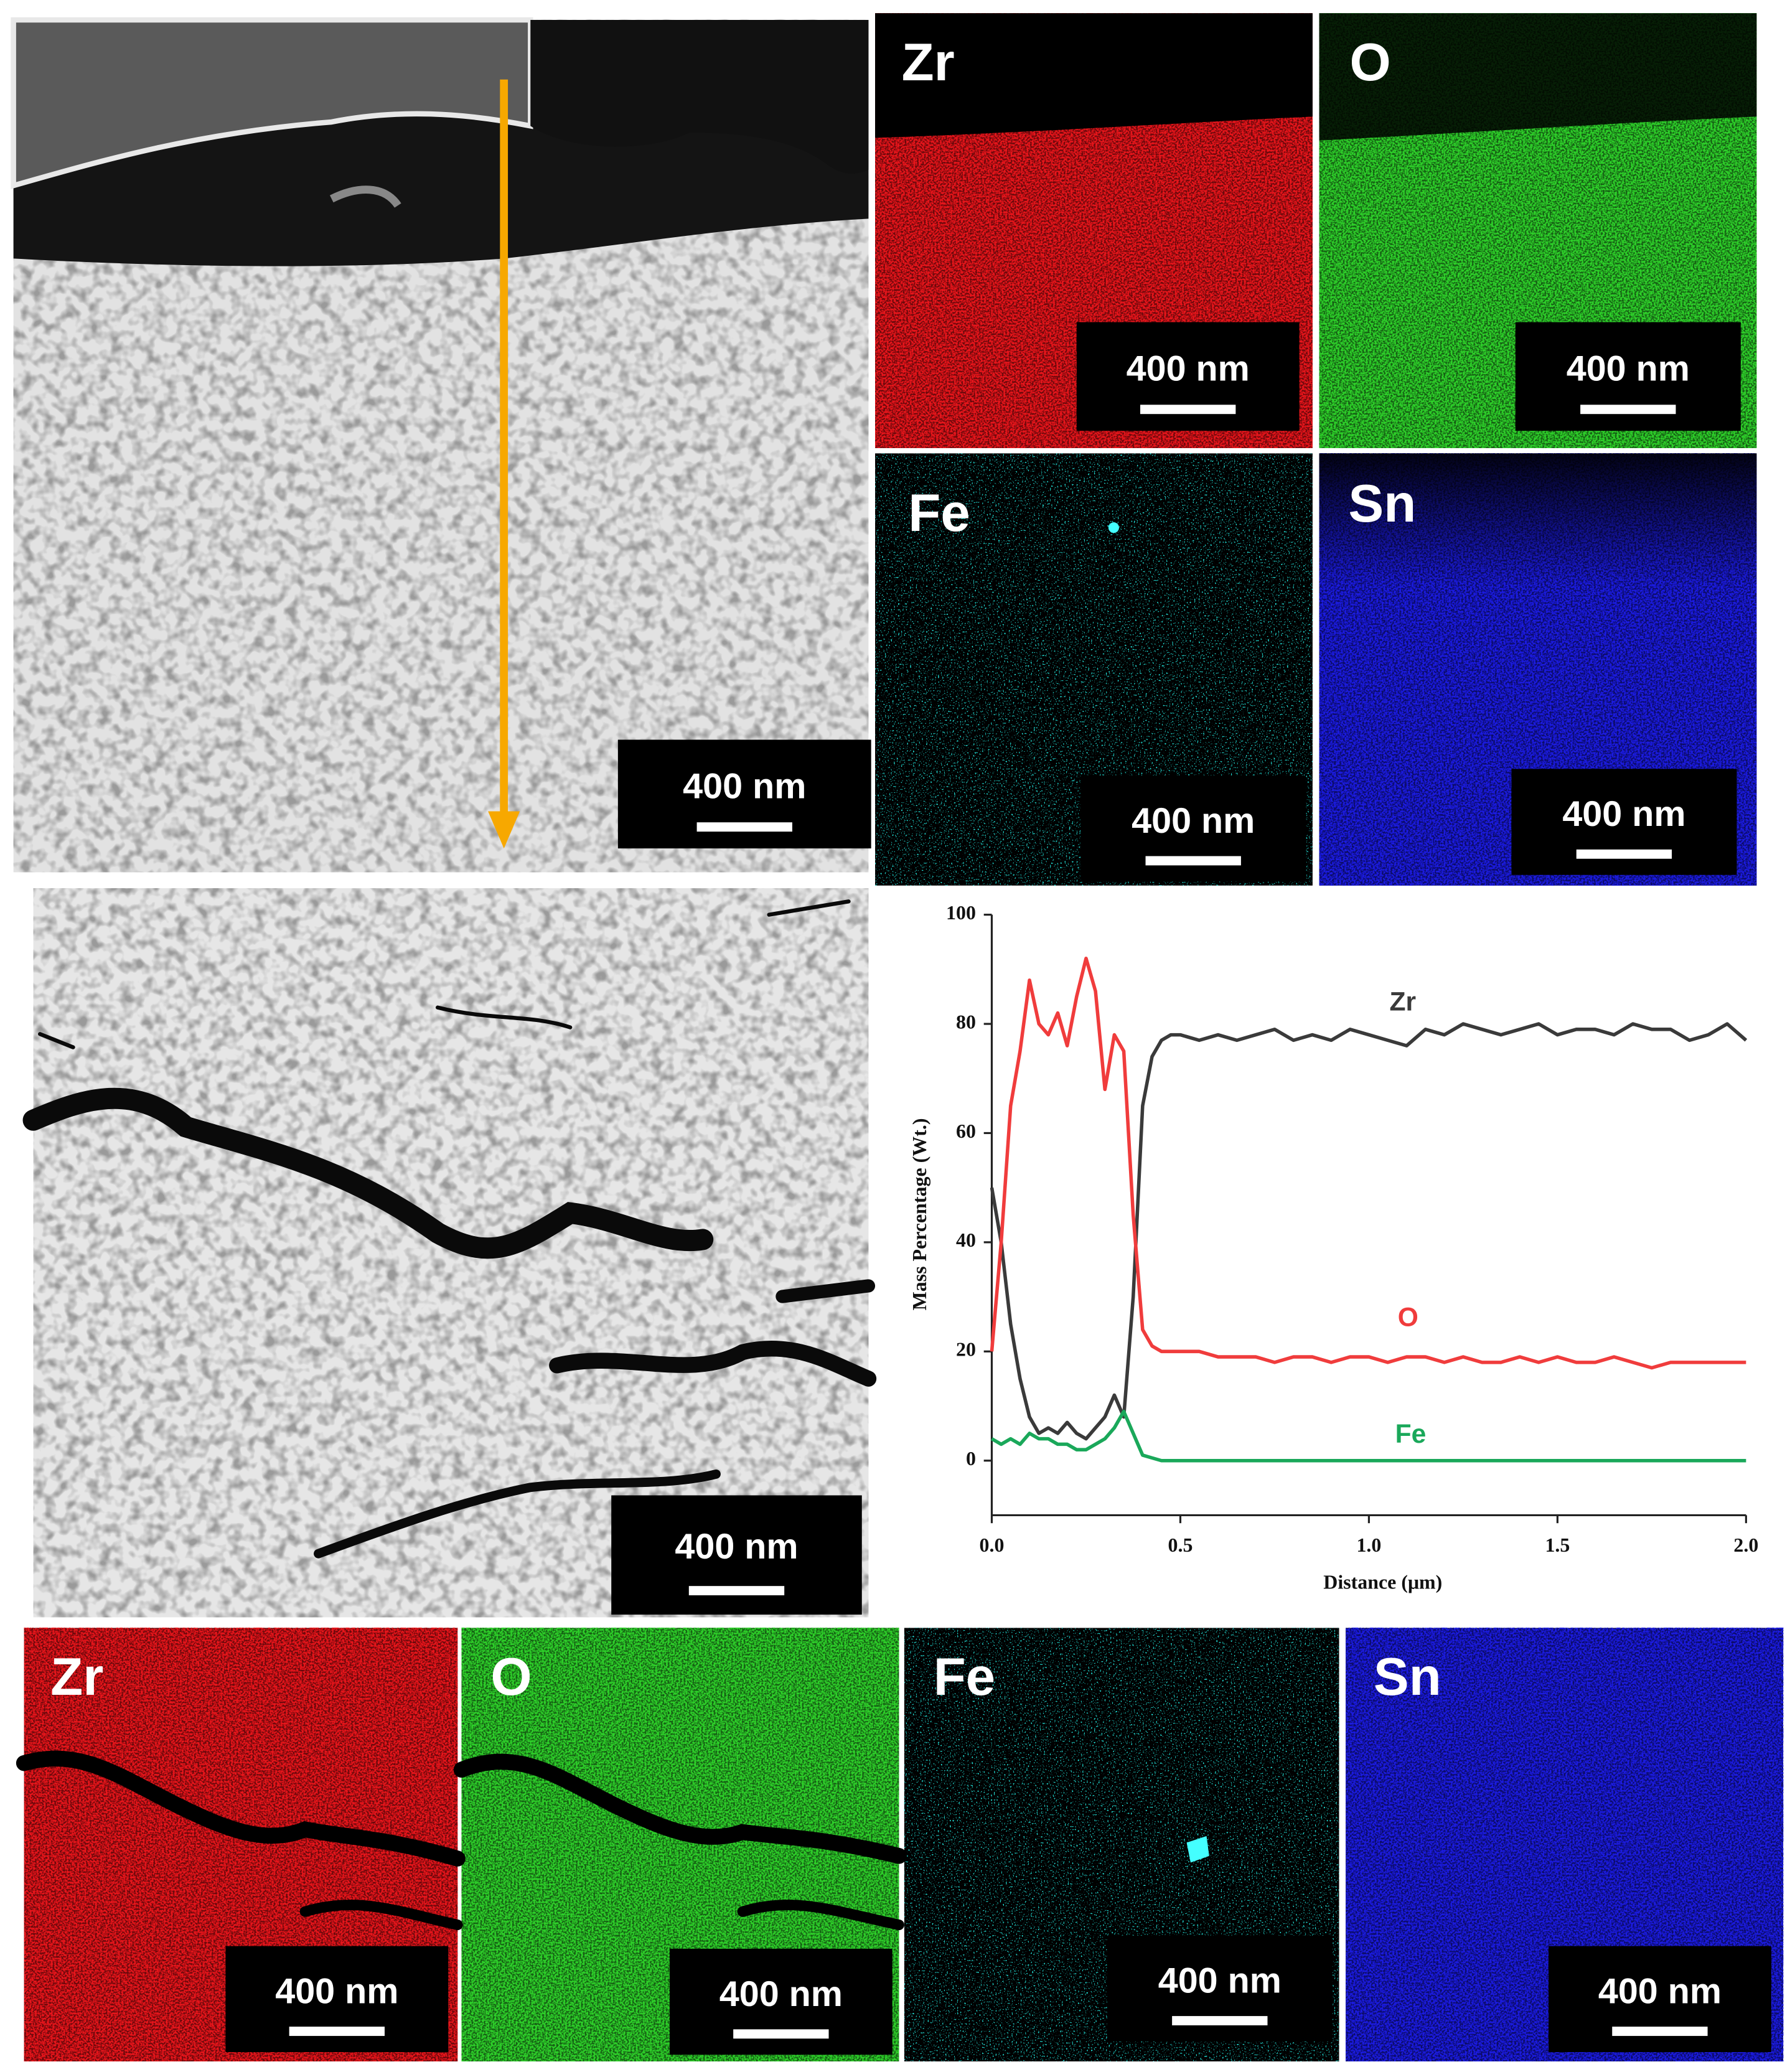 This screenshot has height=2072, width=1790. I want to click on y-tick-label: 100, so click(961, 913).